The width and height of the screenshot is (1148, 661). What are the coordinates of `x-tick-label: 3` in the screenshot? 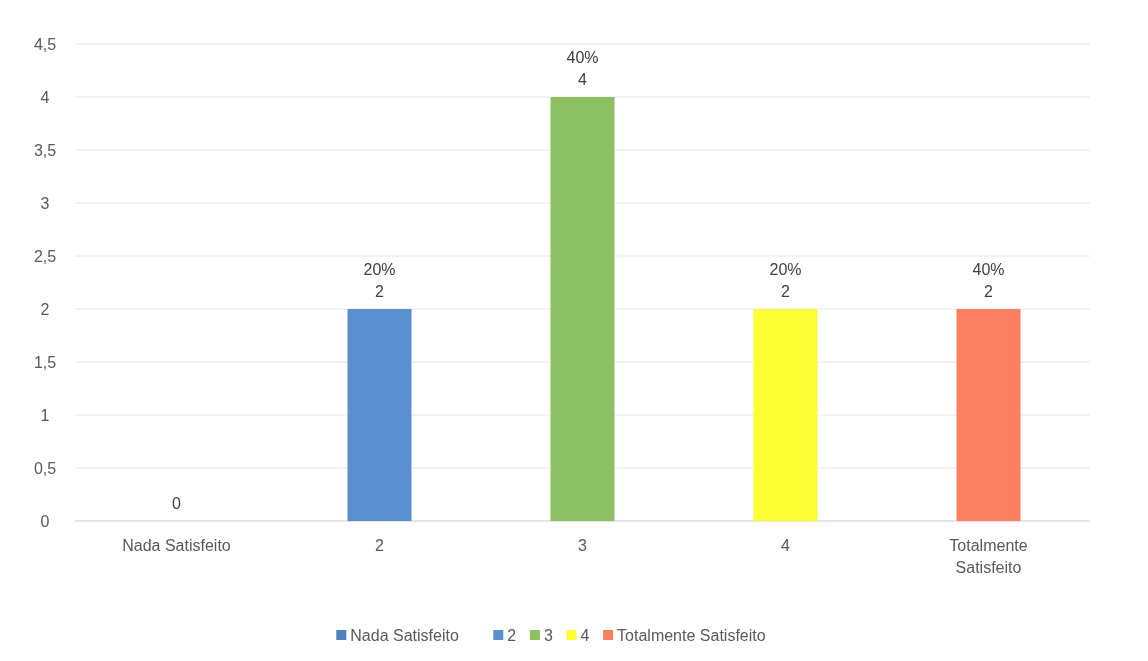 It's located at (583, 545).